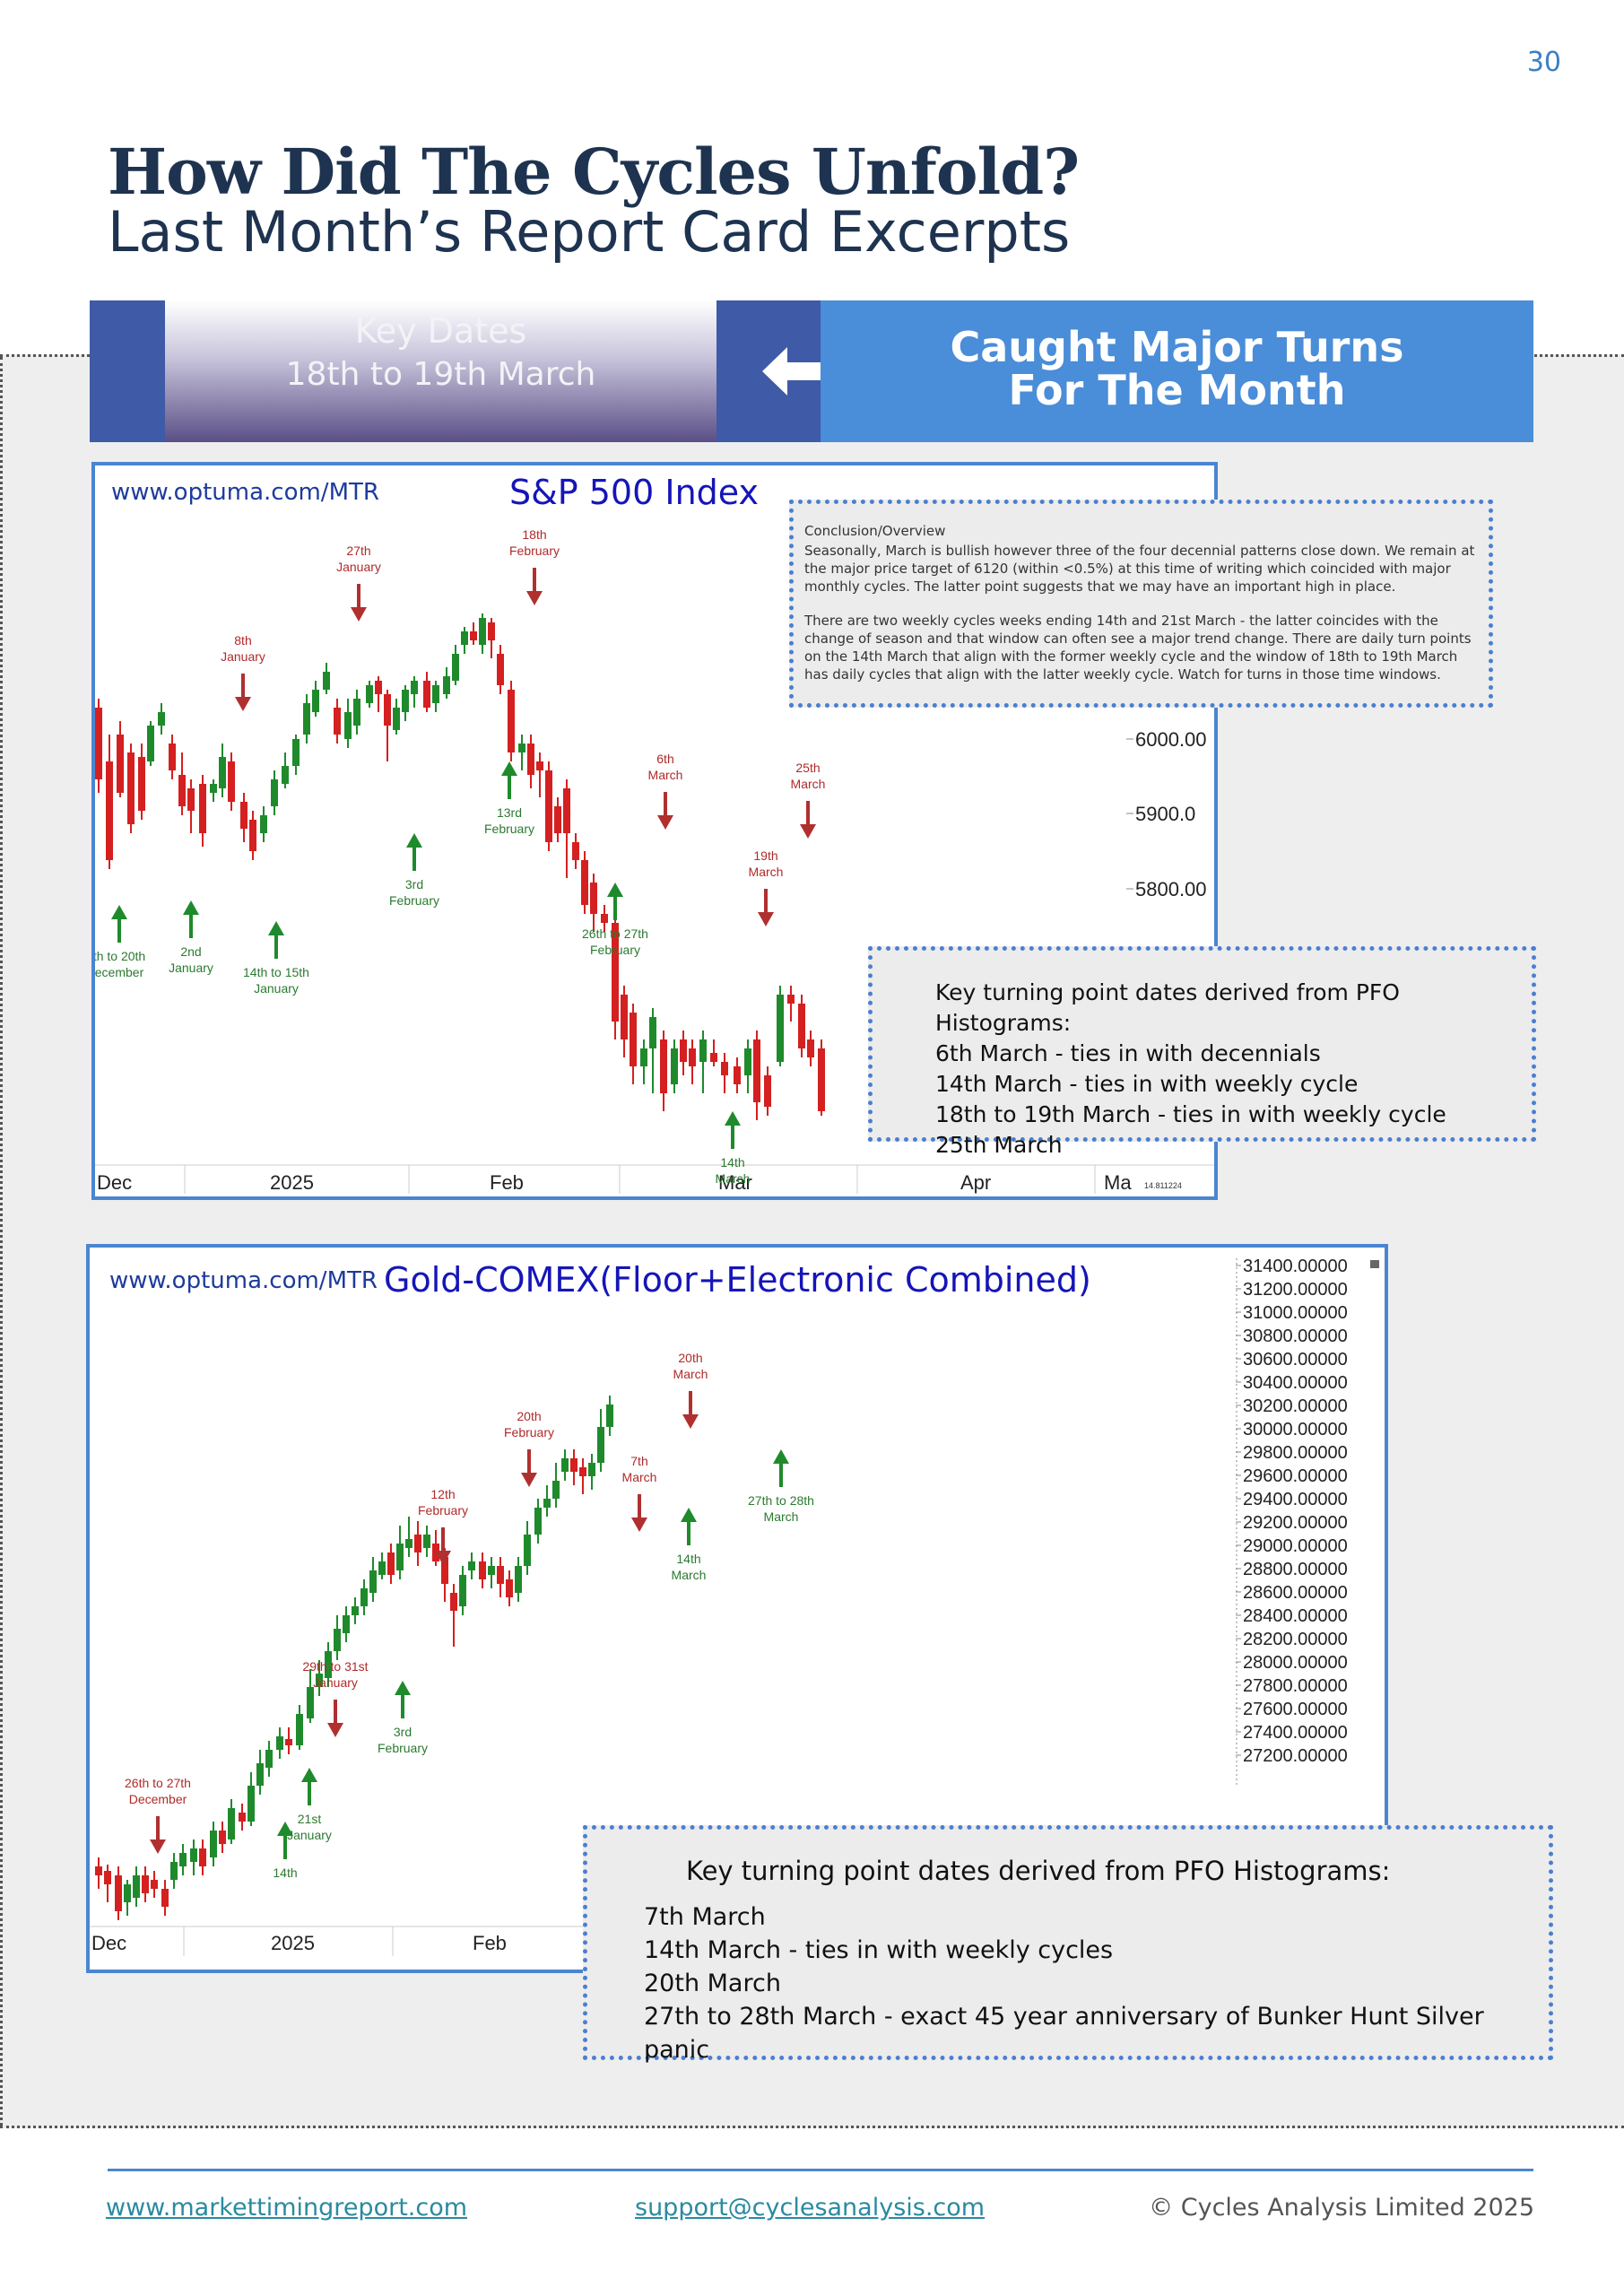 The width and height of the screenshot is (1624, 2296). What do you see at coordinates (1177, 390) in the screenshot?
I see `result-line-2: For The Month` at bounding box center [1177, 390].